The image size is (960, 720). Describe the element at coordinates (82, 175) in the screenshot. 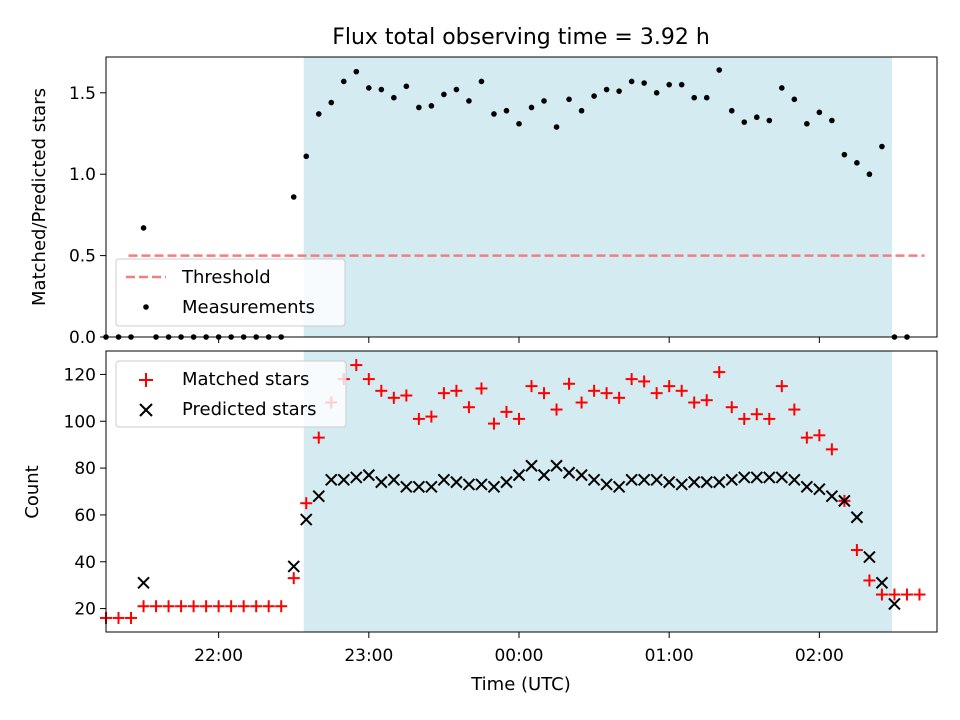

I see `top-y-tick-label: 1.0` at that location.